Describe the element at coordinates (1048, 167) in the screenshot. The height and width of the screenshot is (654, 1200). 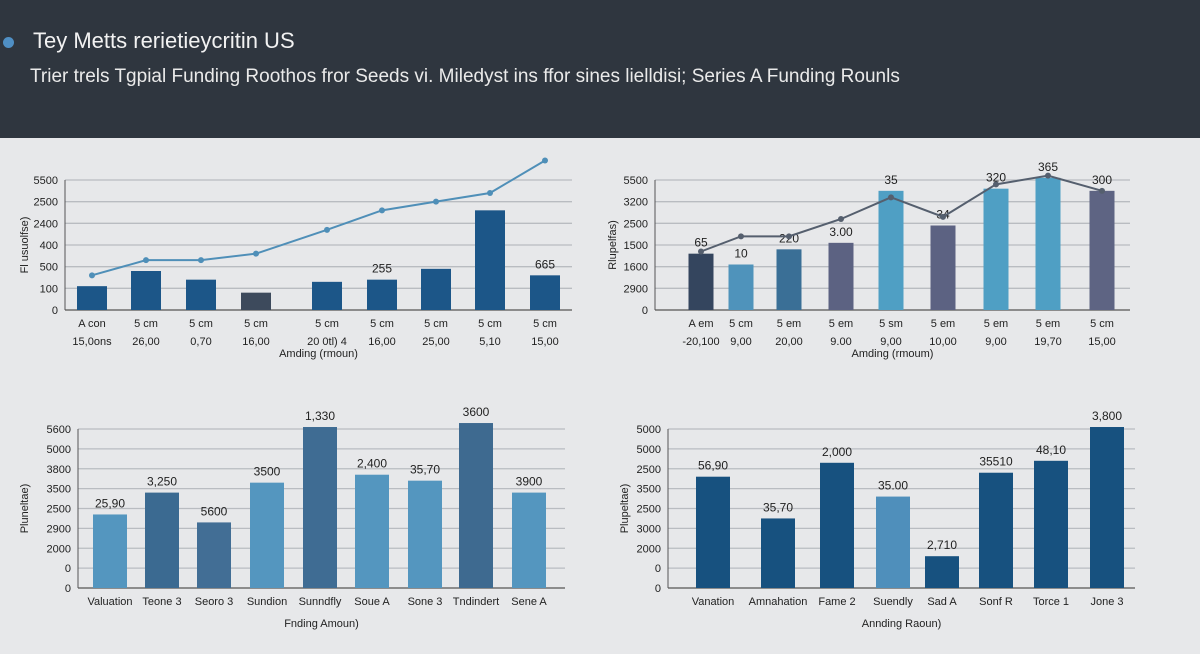
I see `data-label: 365` at that location.